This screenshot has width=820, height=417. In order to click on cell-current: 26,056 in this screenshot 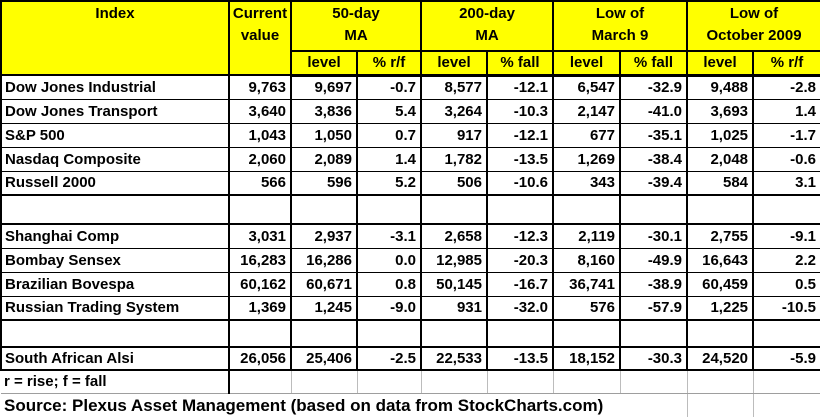, I will do `click(260, 358)`.